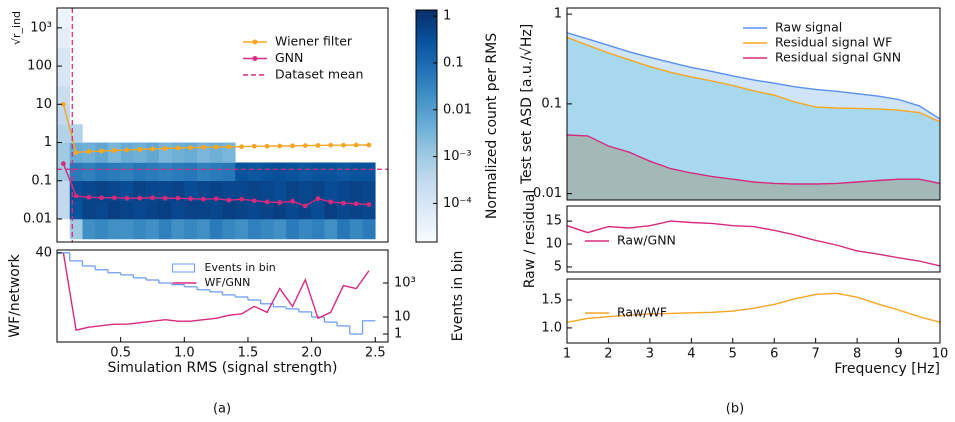 This screenshot has height=422, width=955. I want to click on y-tick-label: 100, so click(39, 66).